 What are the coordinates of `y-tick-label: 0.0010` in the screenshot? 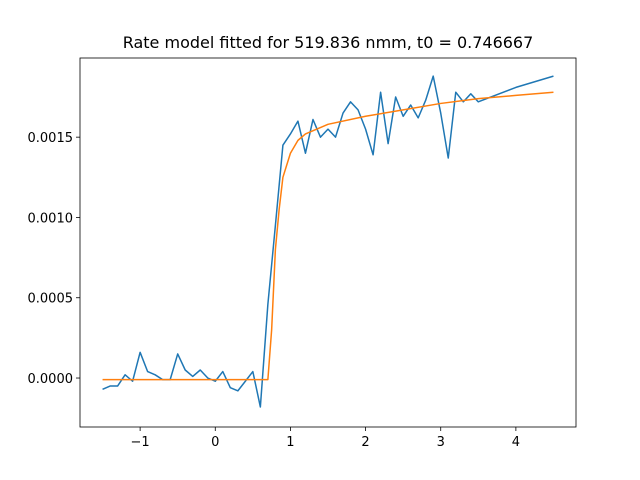 It's located at (51, 218).